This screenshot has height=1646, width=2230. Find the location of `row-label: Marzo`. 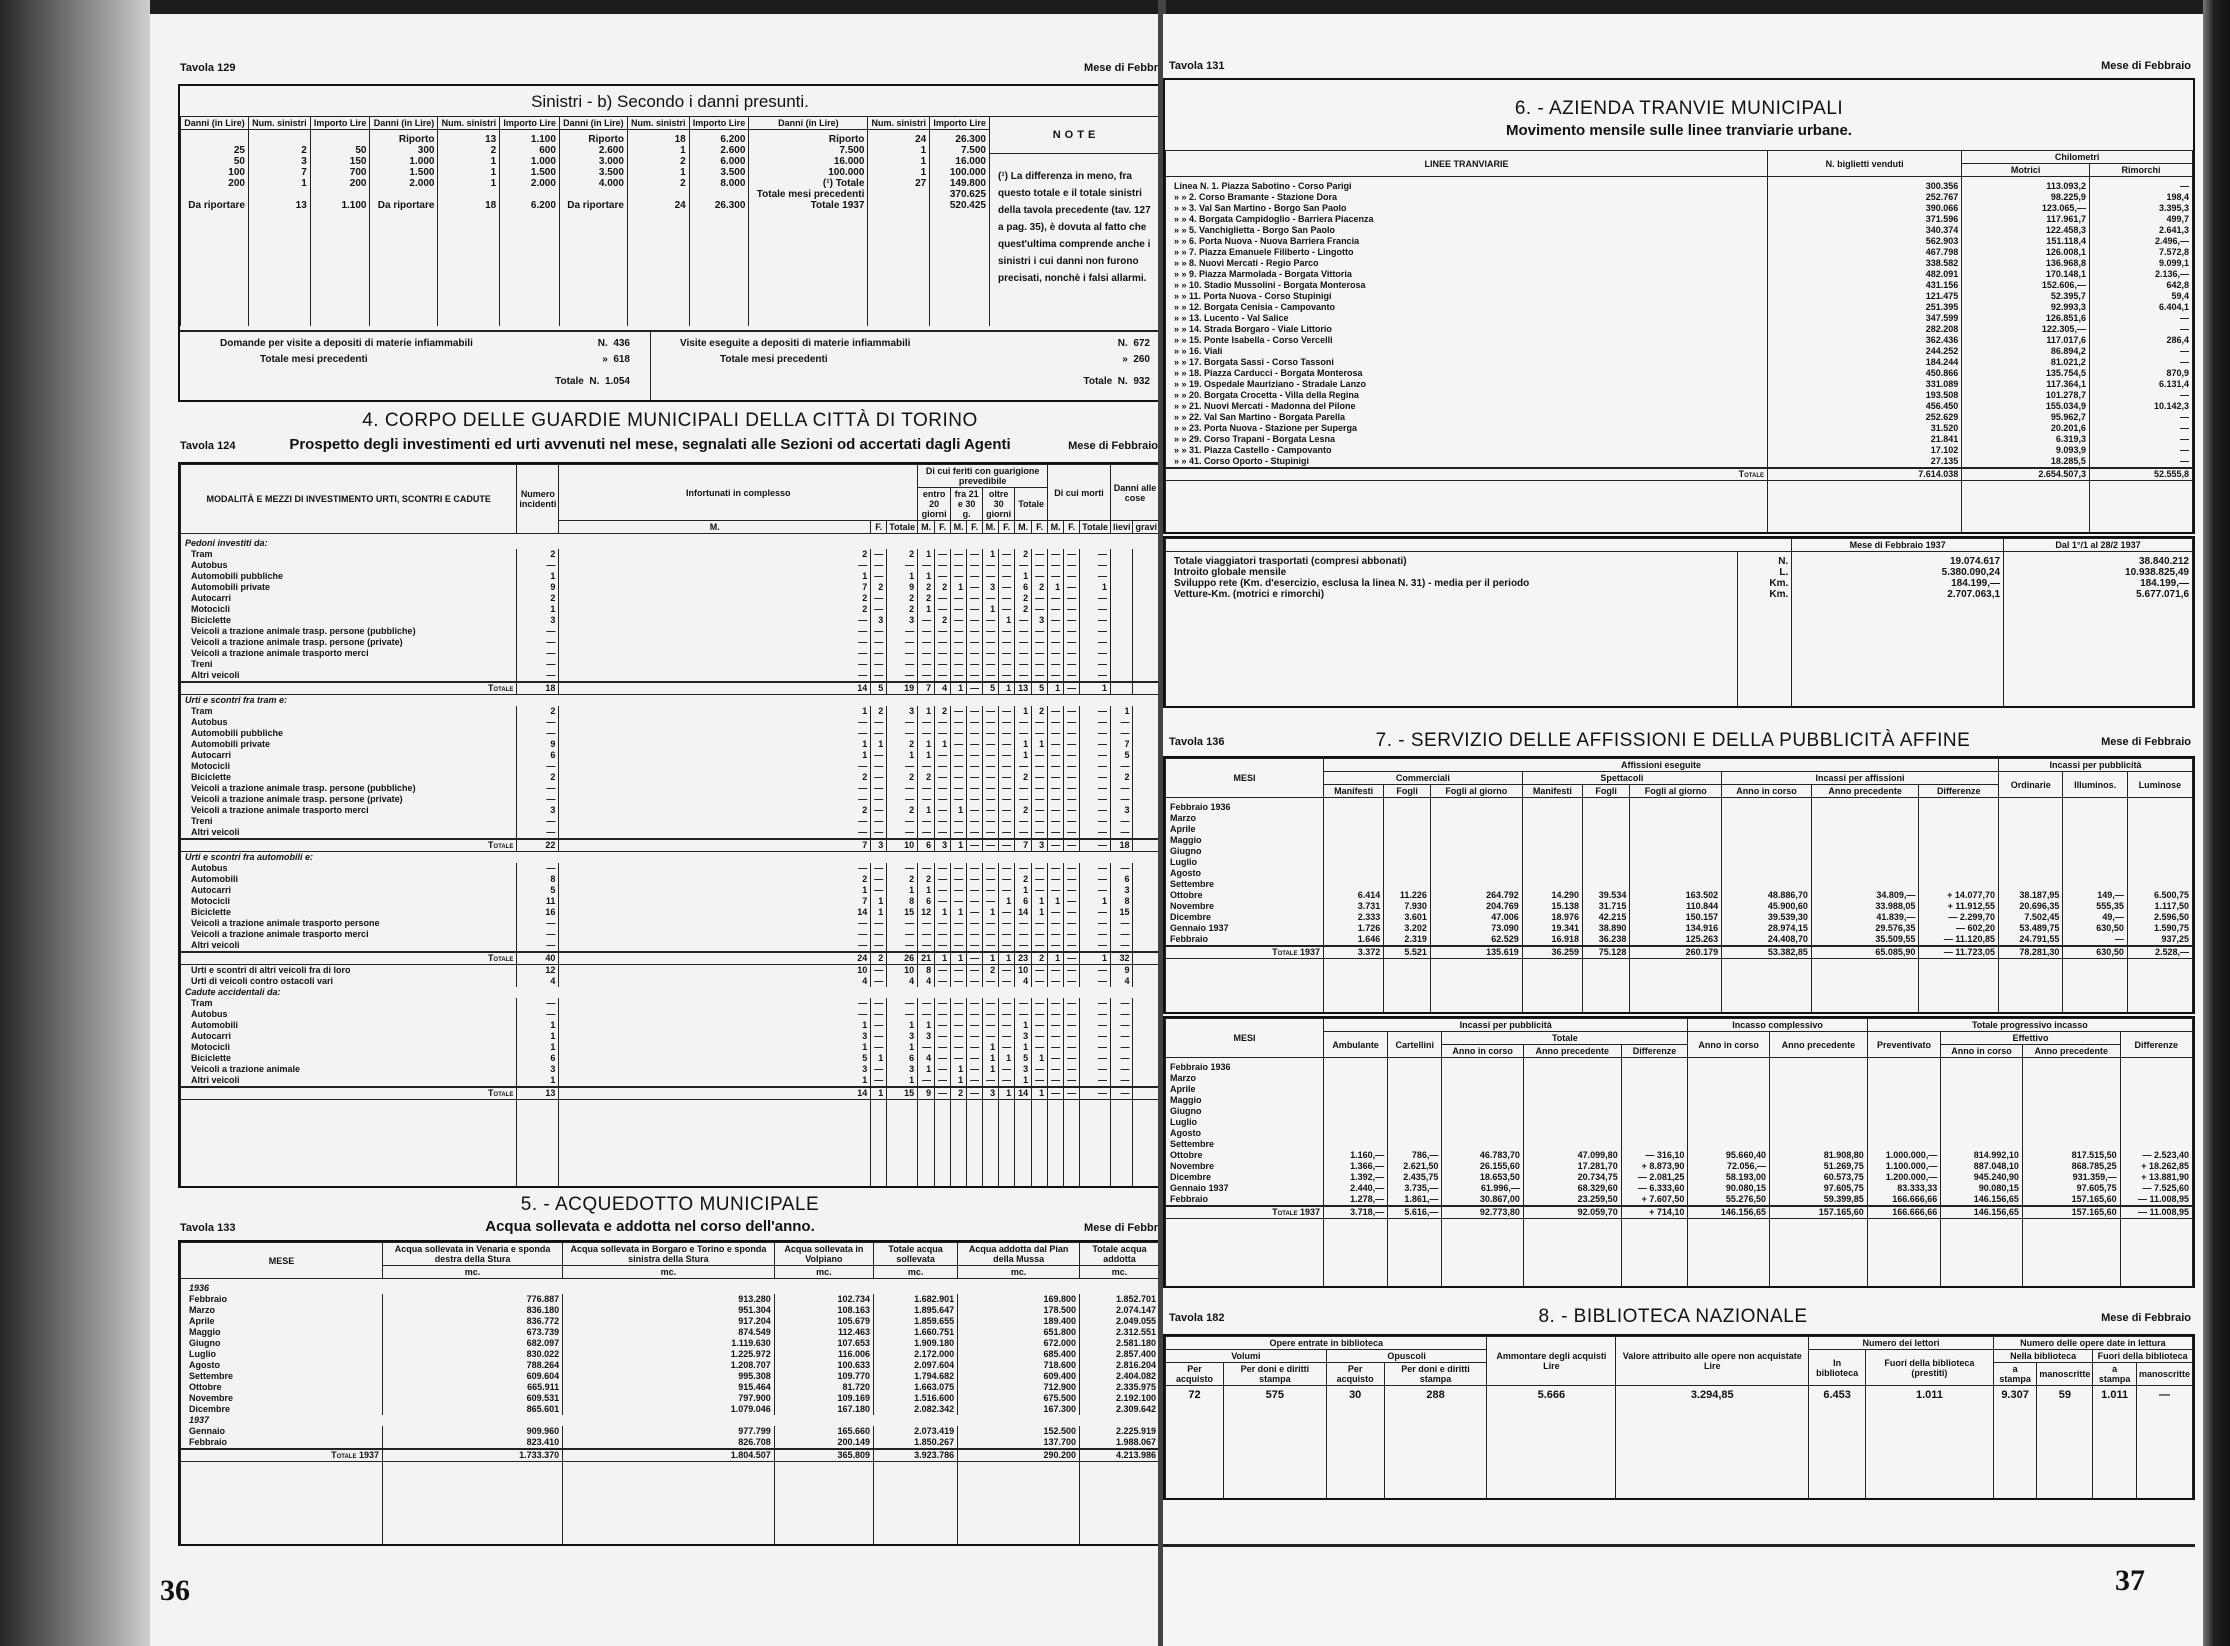

row-label: Marzo is located at coordinates (1244, 818).